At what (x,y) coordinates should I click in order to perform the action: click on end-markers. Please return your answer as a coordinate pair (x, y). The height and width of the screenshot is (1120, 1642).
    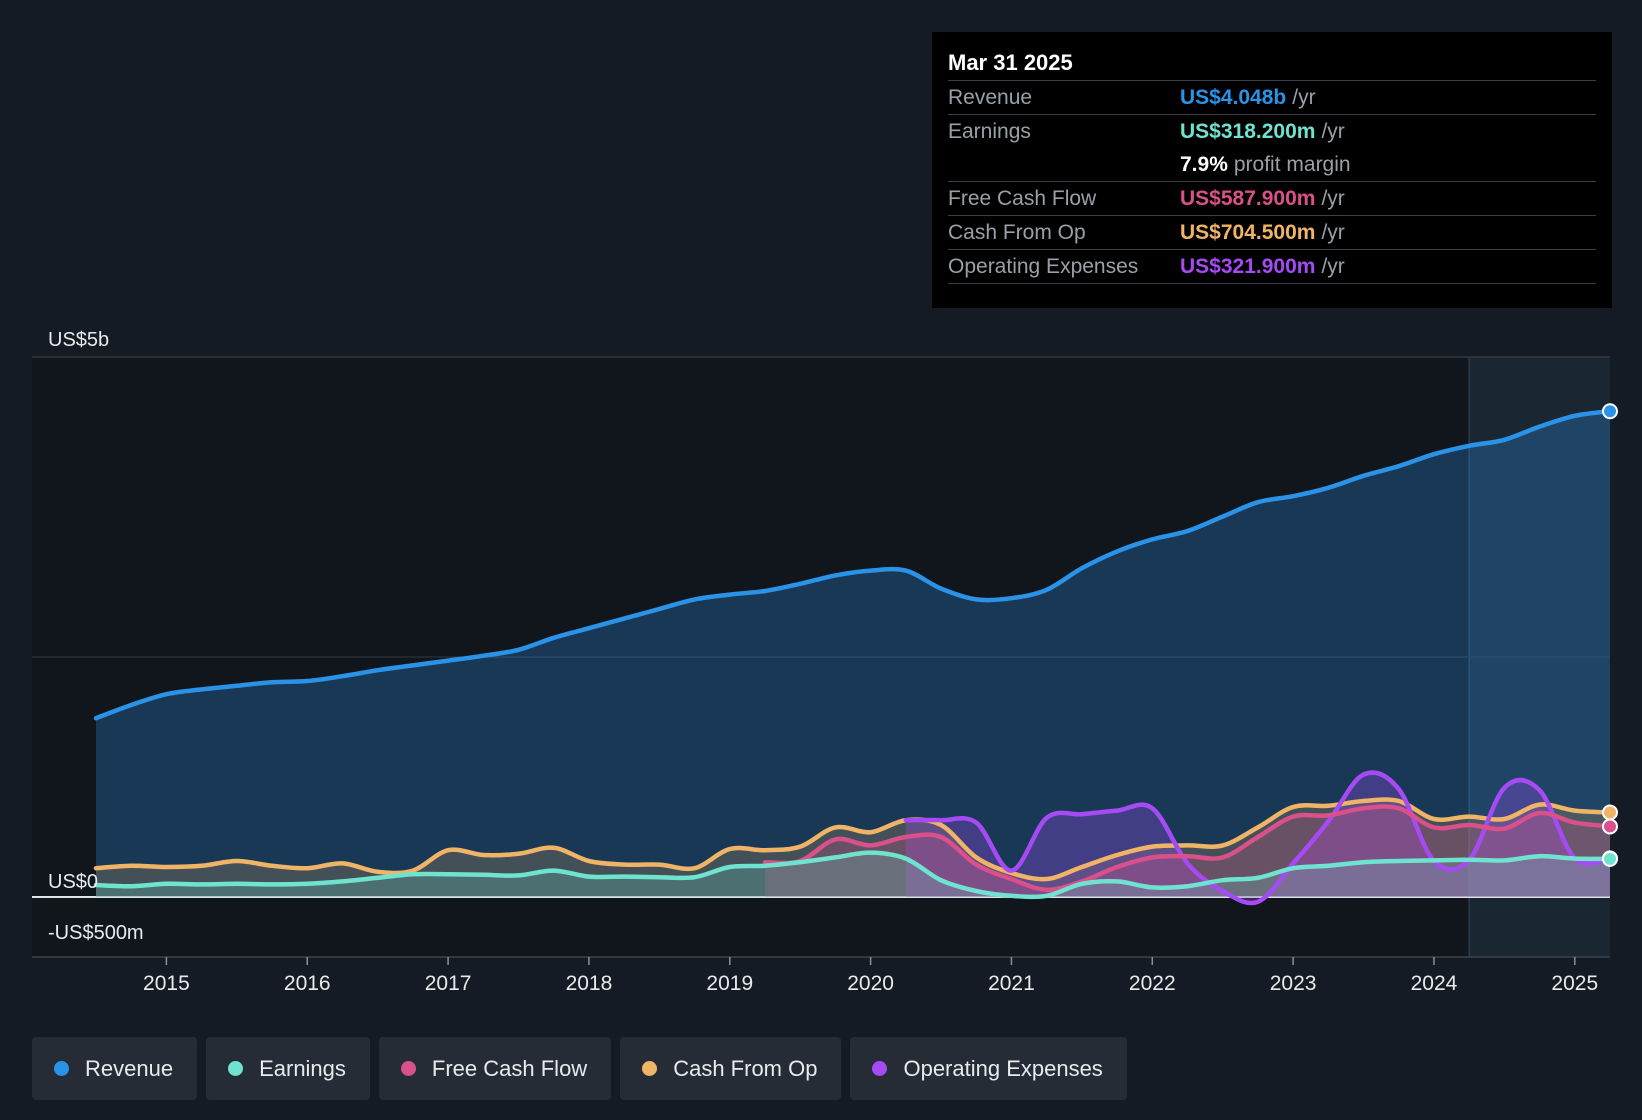
    Looking at the image, I should click on (1610, 635).